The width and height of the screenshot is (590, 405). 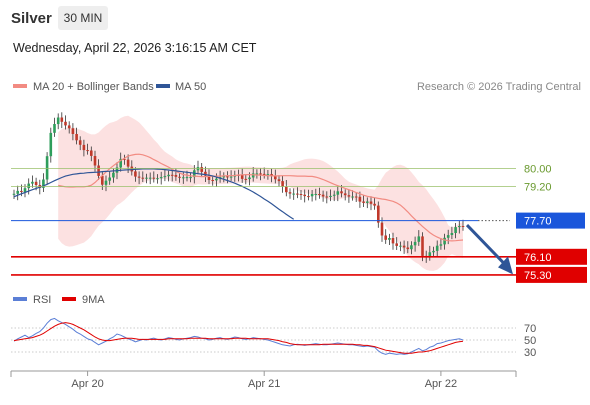 I want to click on support-badge-76.10, so click(x=551, y=256).